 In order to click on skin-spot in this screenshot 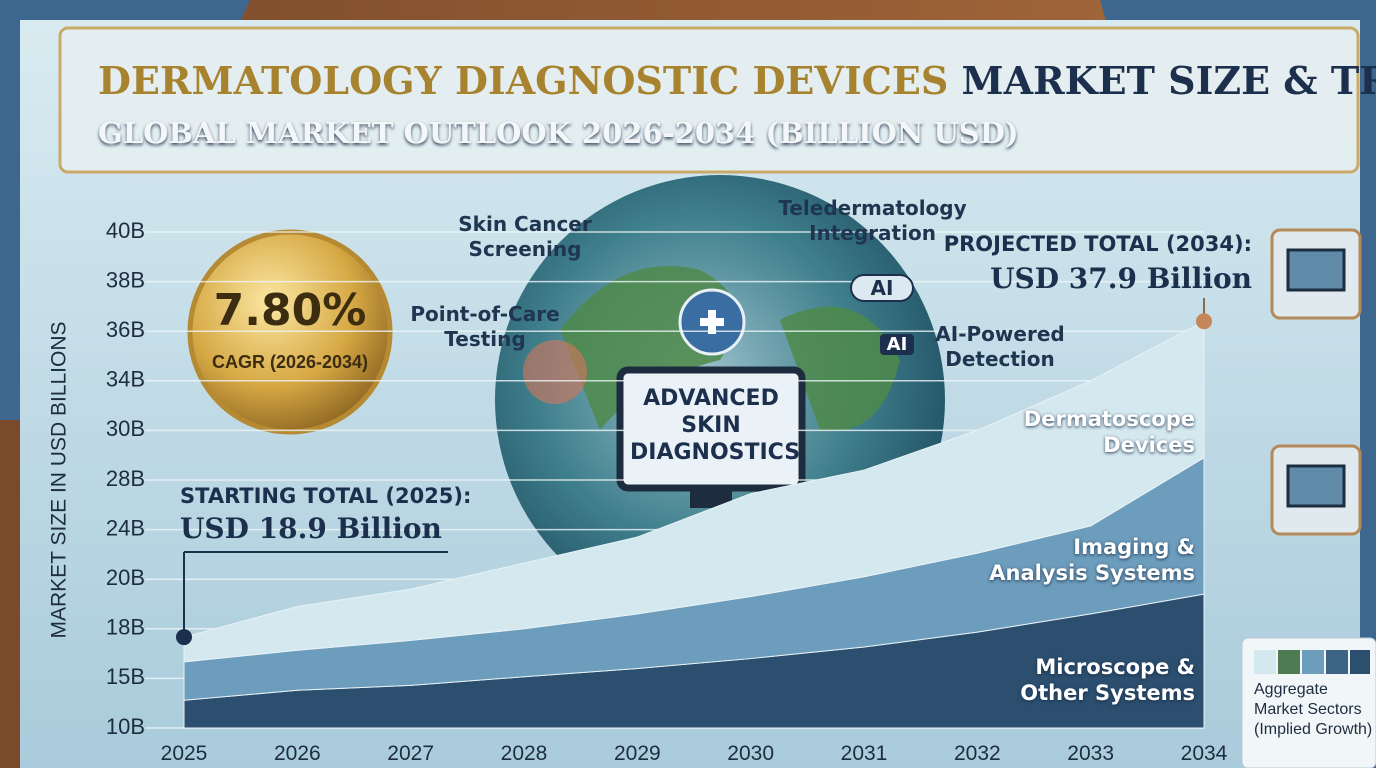, I will do `click(555, 372)`.